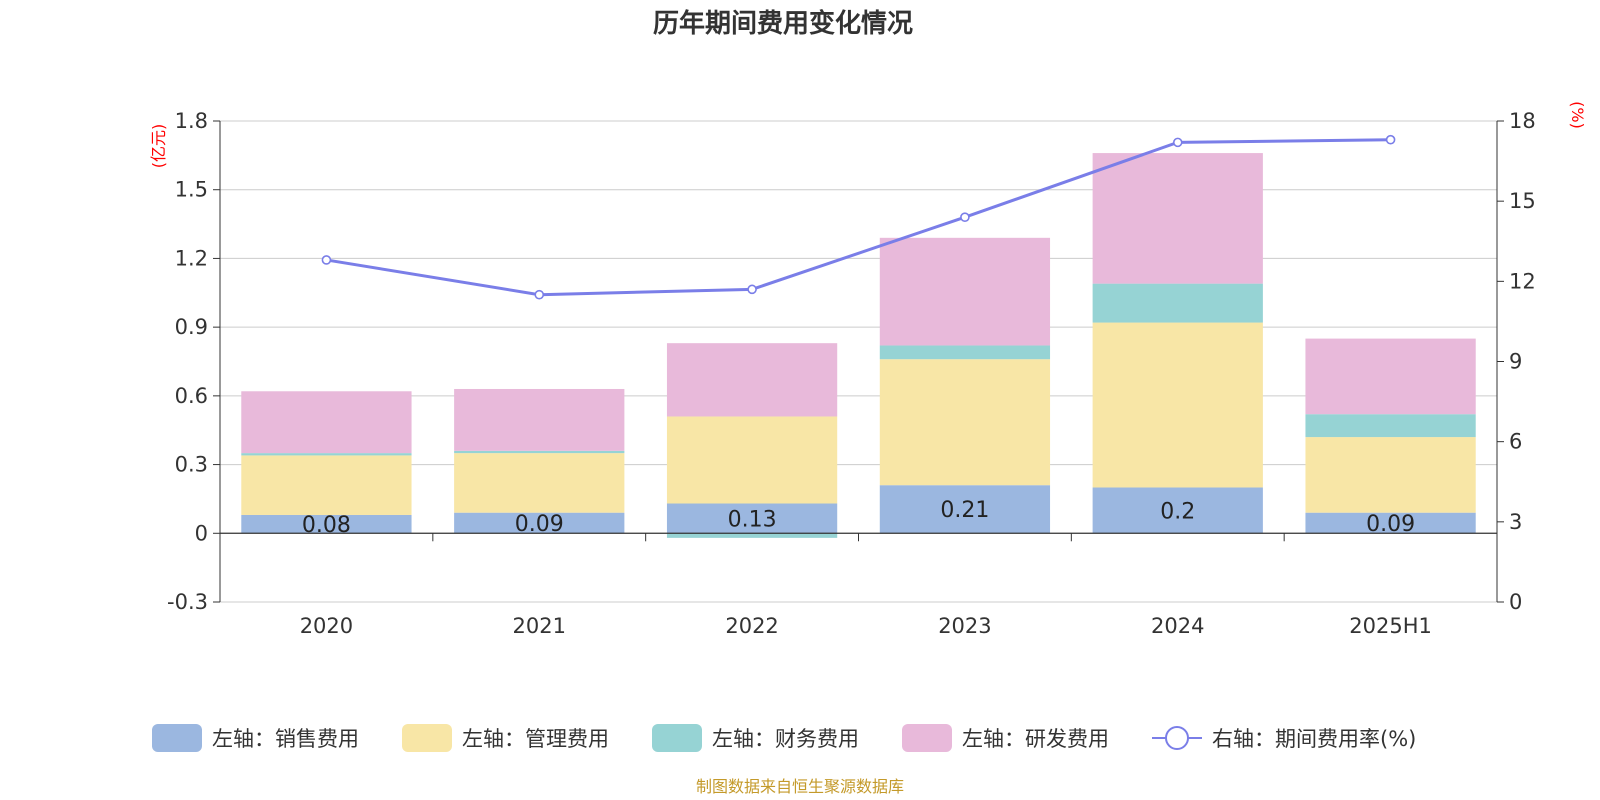 Image resolution: width=1600 pixels, height=800 pixels. I want to click on legend-label-5: 右轴：期间费用率(%), so click(1314, 739).